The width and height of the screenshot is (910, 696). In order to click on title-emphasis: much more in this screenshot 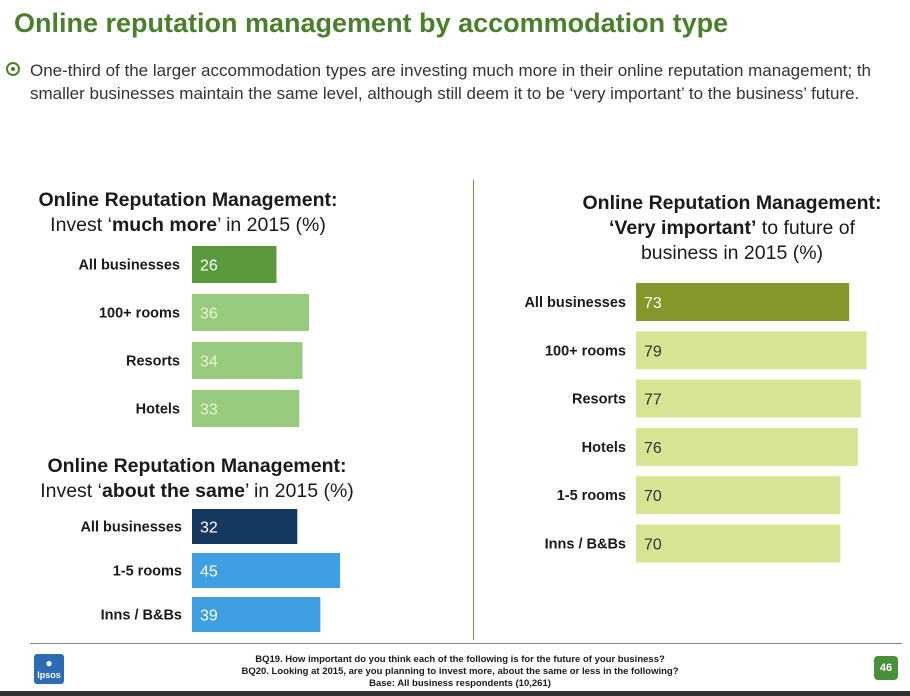, I will do `click(164, 225)`.